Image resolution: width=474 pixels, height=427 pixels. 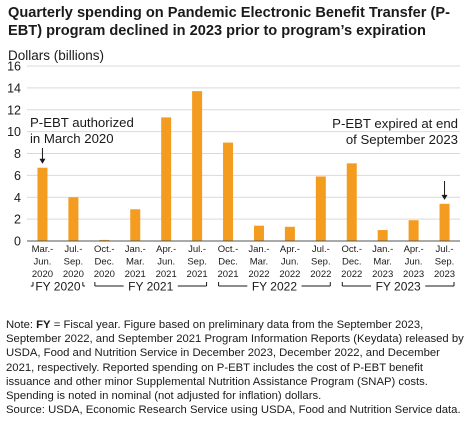 I want to click on annotation-text: P-EBT expired at end, so click(x=395, y=123).